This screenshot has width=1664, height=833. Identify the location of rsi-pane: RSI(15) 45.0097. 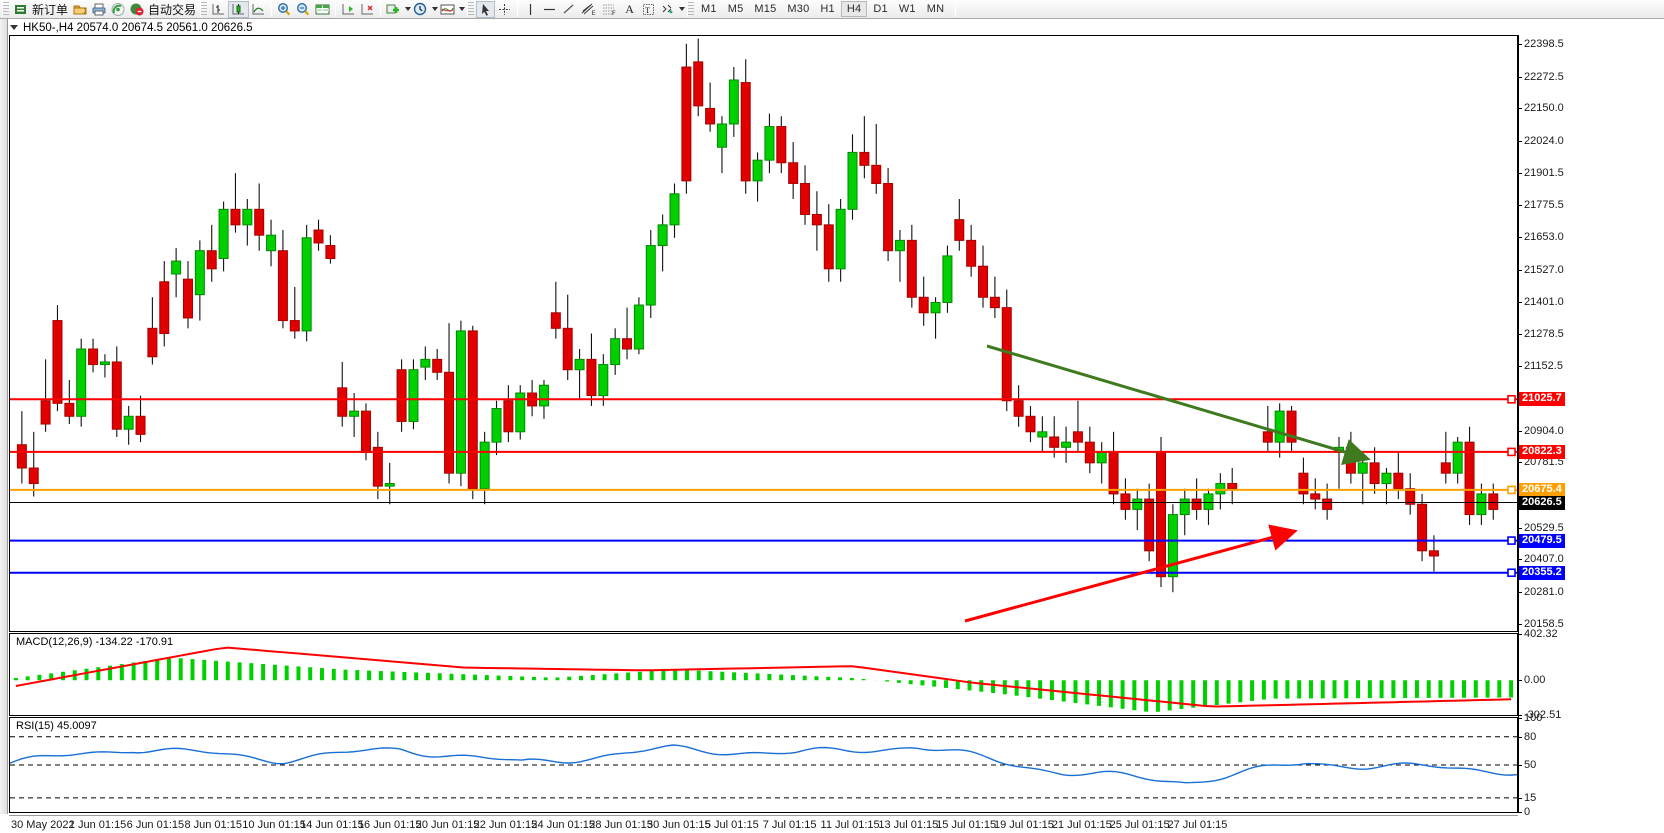
(763, 765).